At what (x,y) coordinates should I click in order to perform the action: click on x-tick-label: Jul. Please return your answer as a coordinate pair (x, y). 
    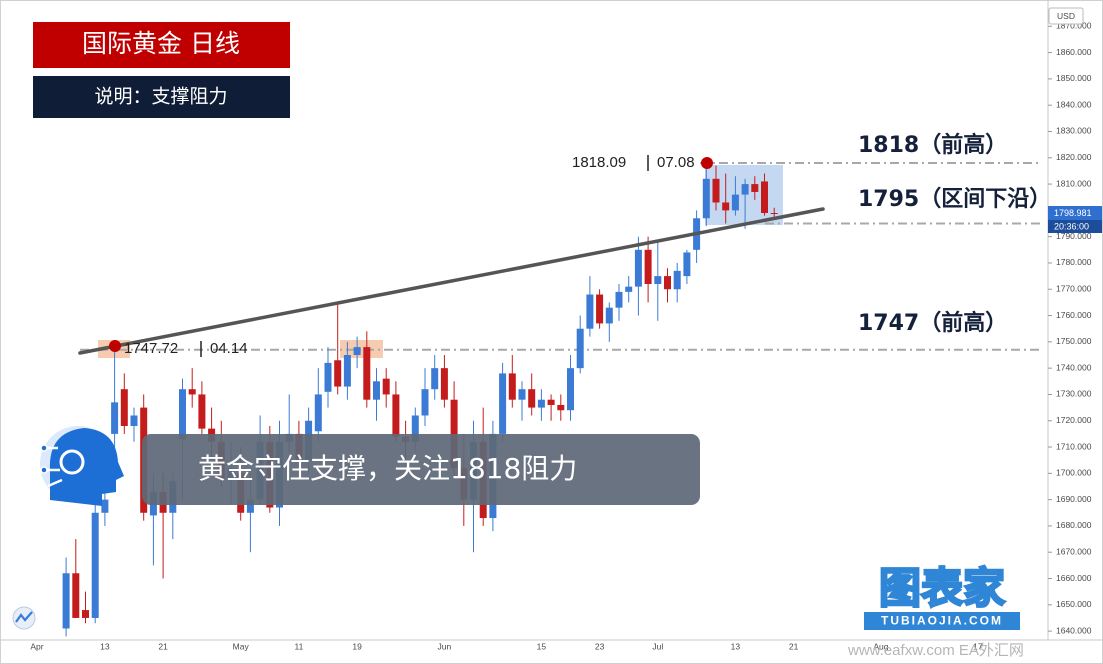
    Looking at the image, I should click on (657, 646).